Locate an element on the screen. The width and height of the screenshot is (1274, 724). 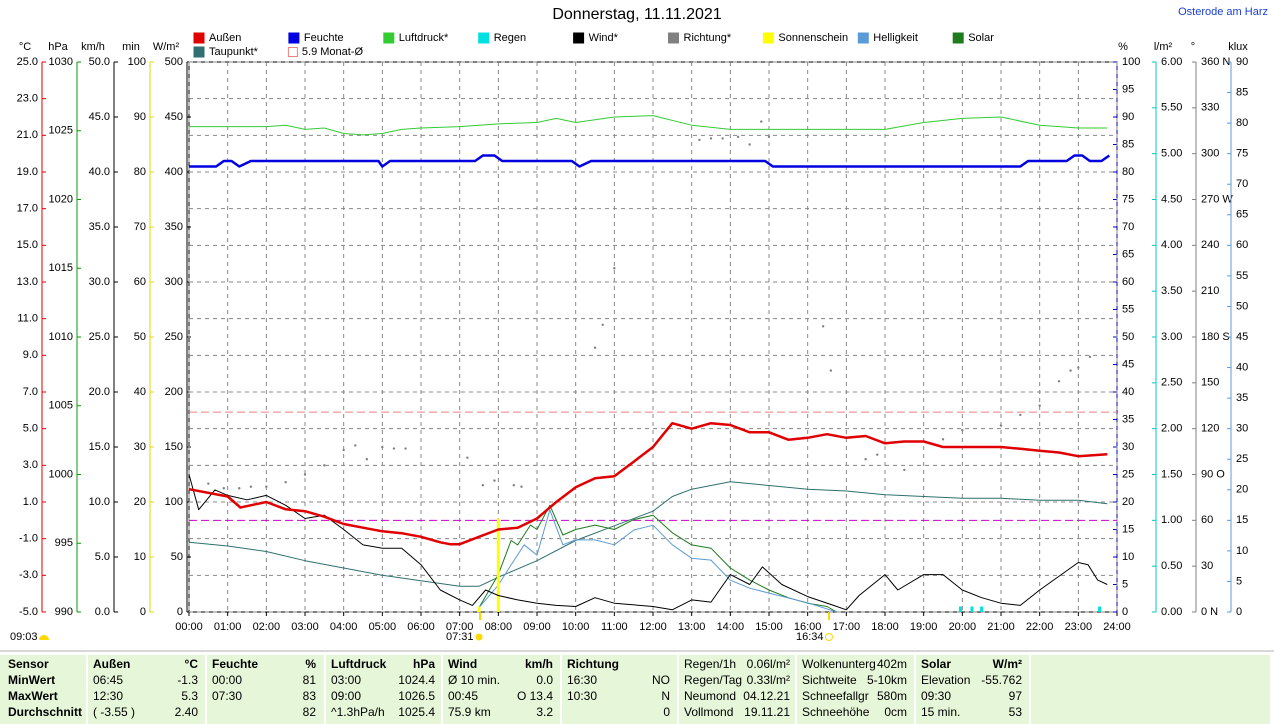
x-tick-label: 23:00 is located at coordinates (1079, 627).